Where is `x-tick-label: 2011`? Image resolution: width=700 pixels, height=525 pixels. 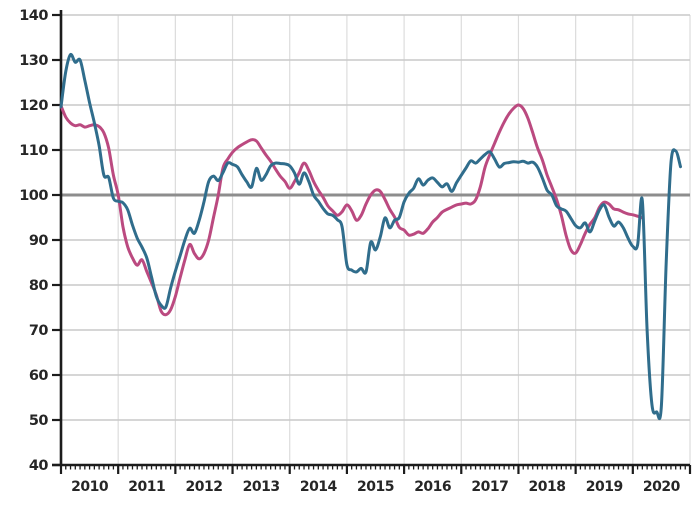
x-tick-label: 2011 is located at coordinates (146, 487).